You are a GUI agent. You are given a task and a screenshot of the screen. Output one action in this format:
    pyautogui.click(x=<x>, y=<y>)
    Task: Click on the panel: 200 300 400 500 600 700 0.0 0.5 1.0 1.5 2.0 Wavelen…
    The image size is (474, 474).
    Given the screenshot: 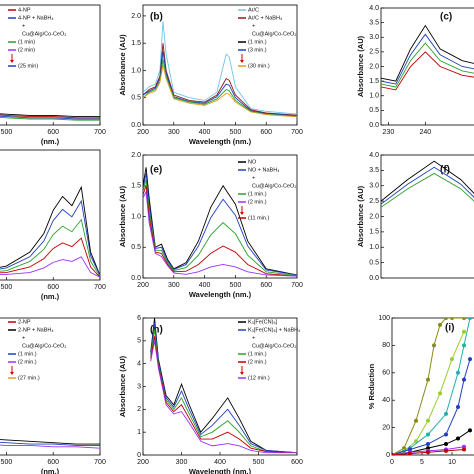 What is the action you would take?
    pyautogui.click(x=210, y=225)
    